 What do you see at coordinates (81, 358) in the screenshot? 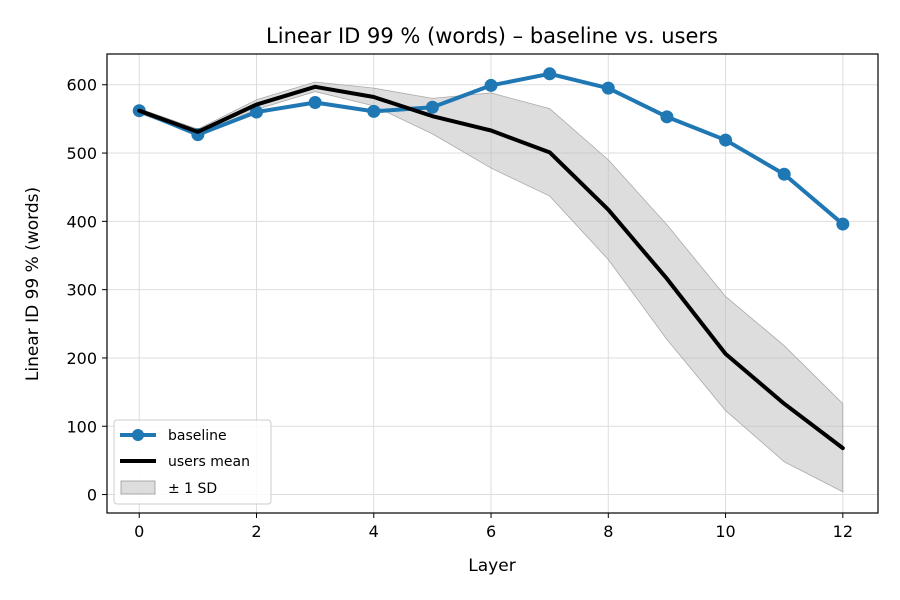
I see `y-tick-label: 200` at bounding box center [81, 358].